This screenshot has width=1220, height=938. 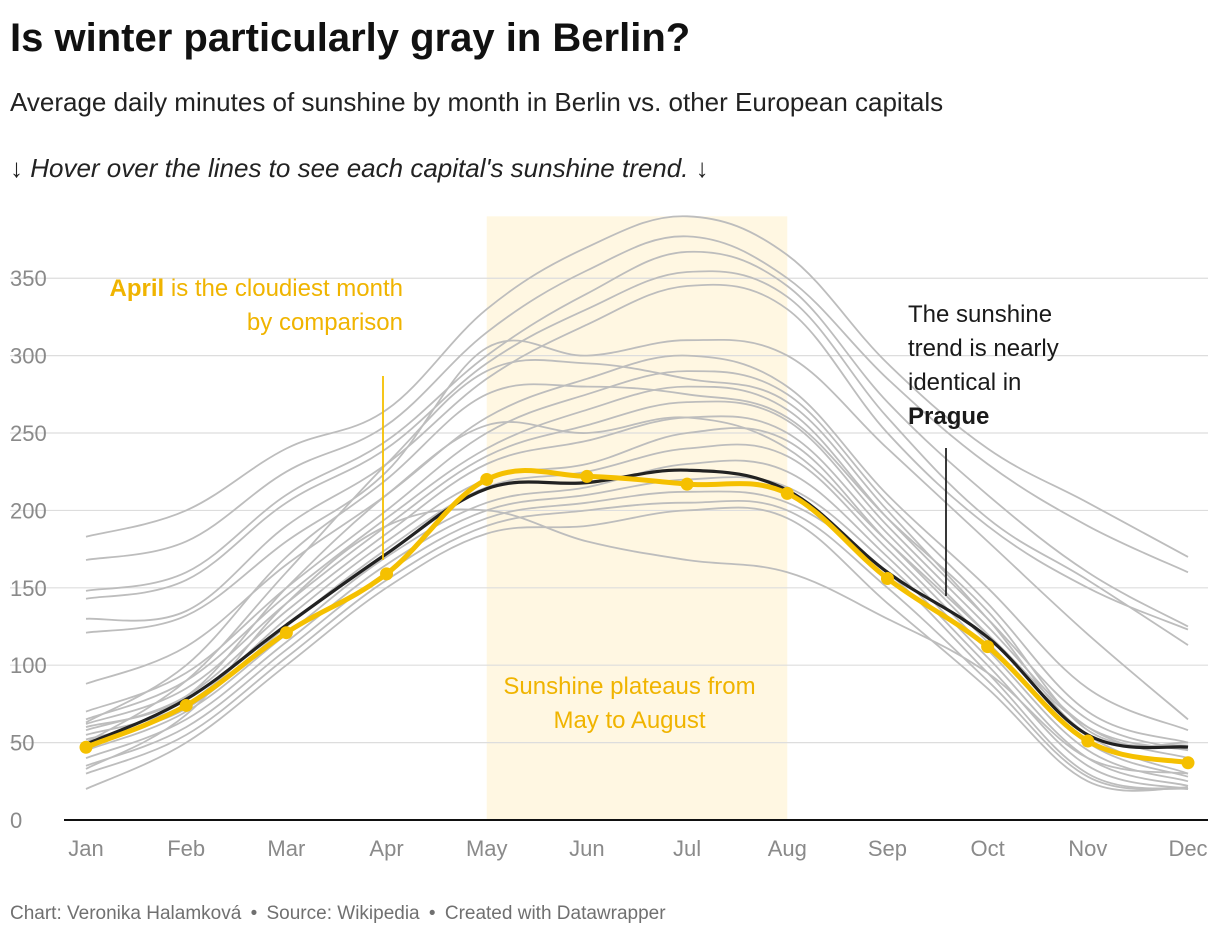 What do you see at coordinates (28, 510) in the screenshot?
I see `y-tick-label: 200` at bounding box center [28, 510].